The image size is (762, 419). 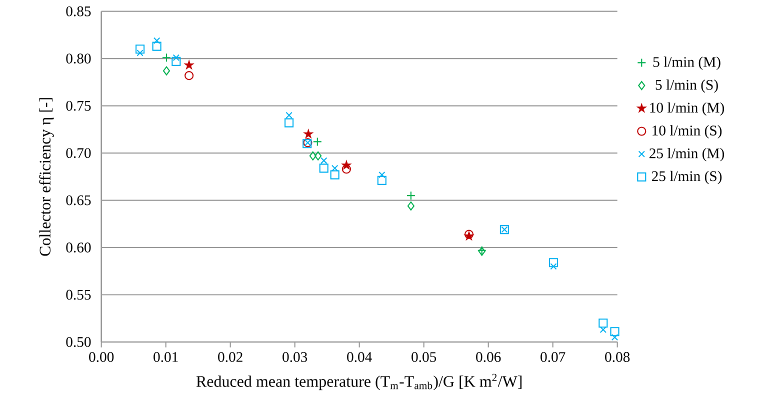 I want to click on x-tick-label: 0.06, so click(x=488, y=357).